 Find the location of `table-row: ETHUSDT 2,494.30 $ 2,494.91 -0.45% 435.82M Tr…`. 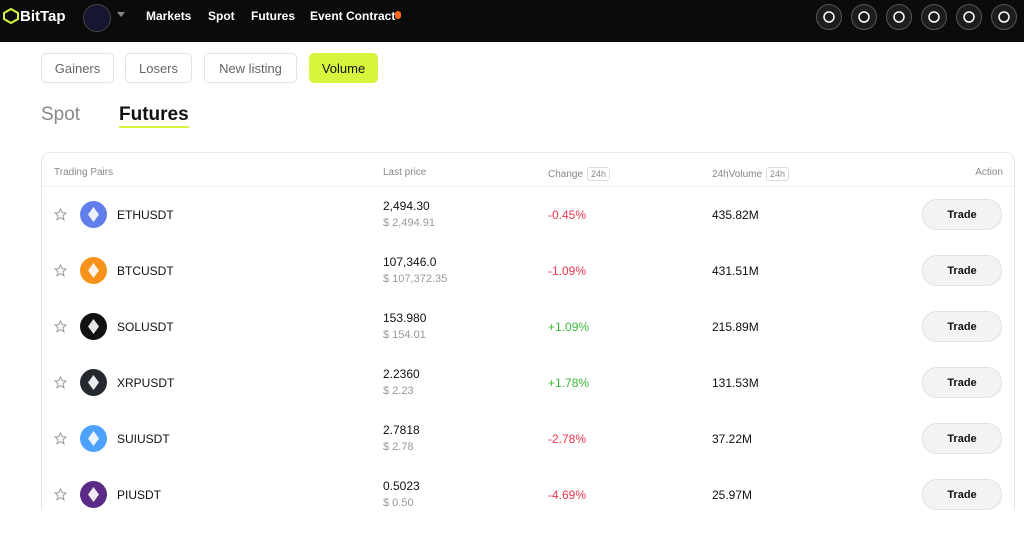

table-row: ETHUSDT 2,494.30 $ 2,494.91 -0.45% 435.82M Tr… is located at coordinates (528, 215).